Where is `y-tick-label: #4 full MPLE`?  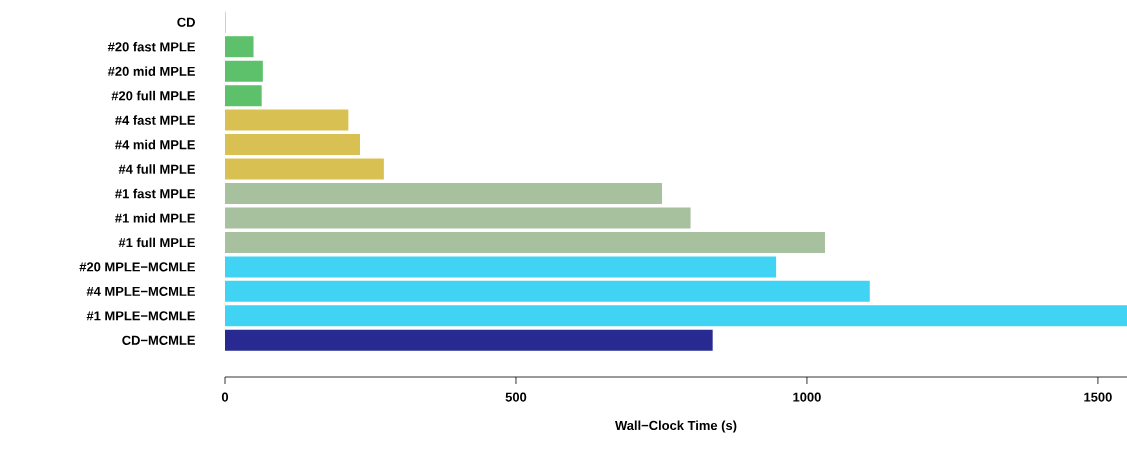
y-tick-label: #4 full MPLE is located at coordinates (156, 169).